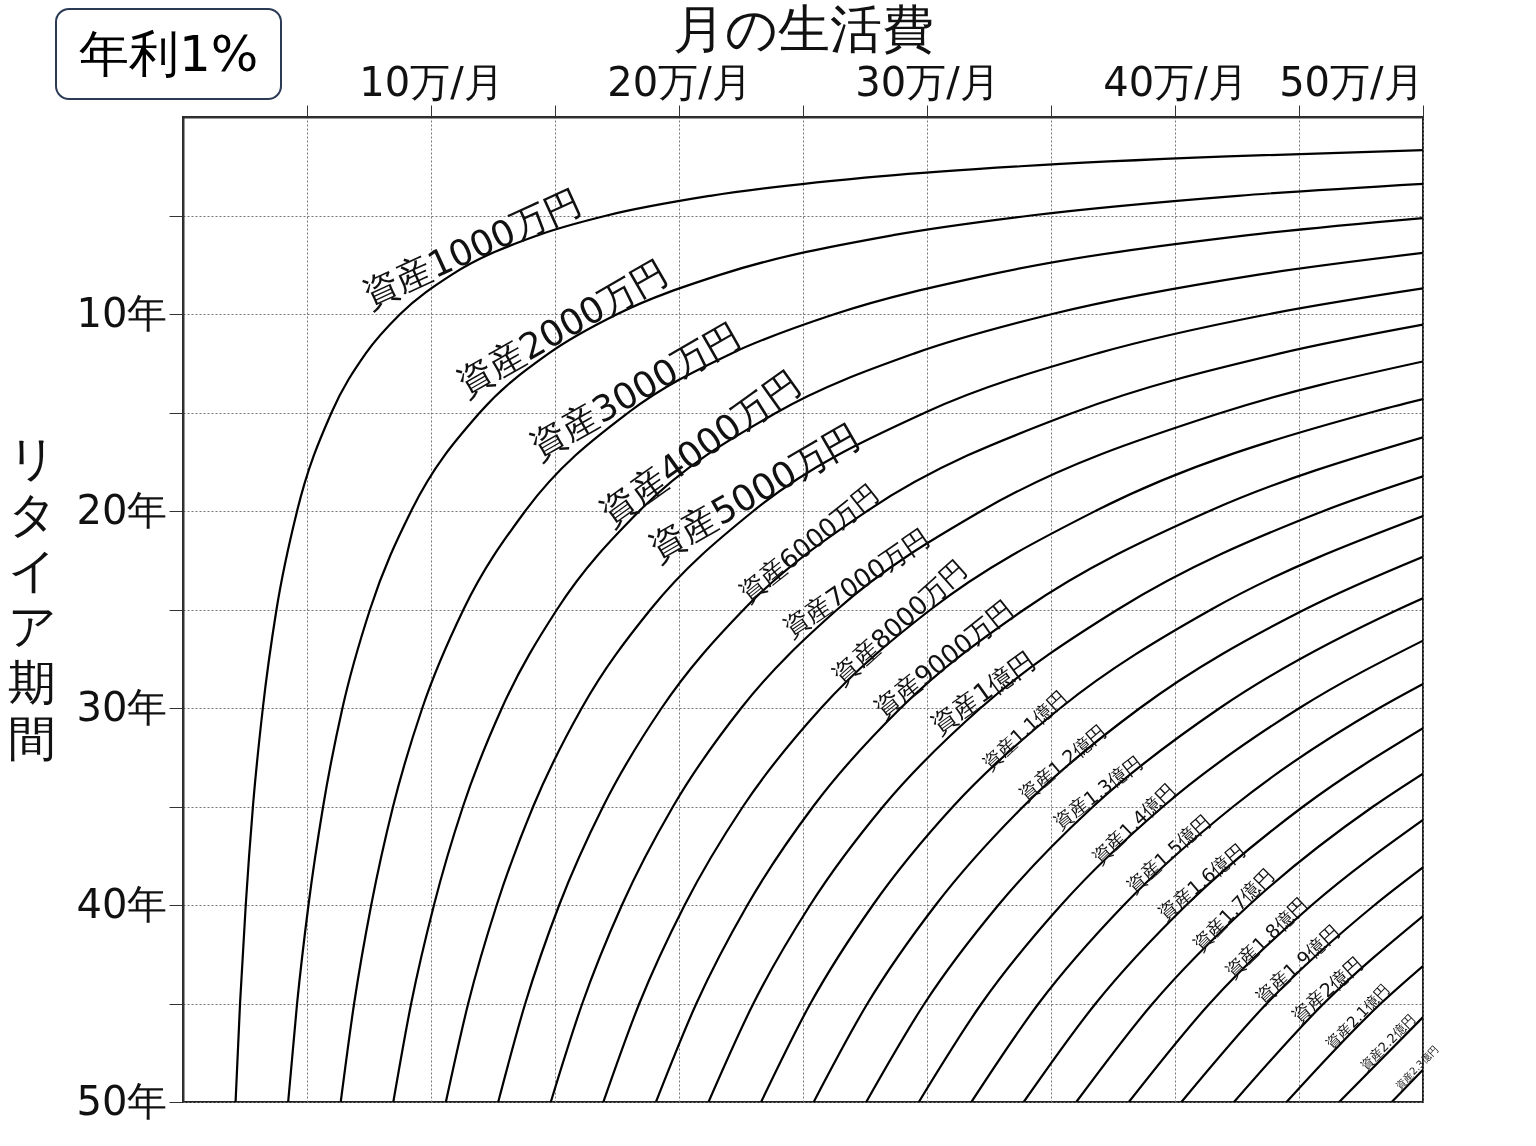 This screenshot has width=1536, height=1146. I want to click on text: 資産2.3億円, so click(1417, 1067).